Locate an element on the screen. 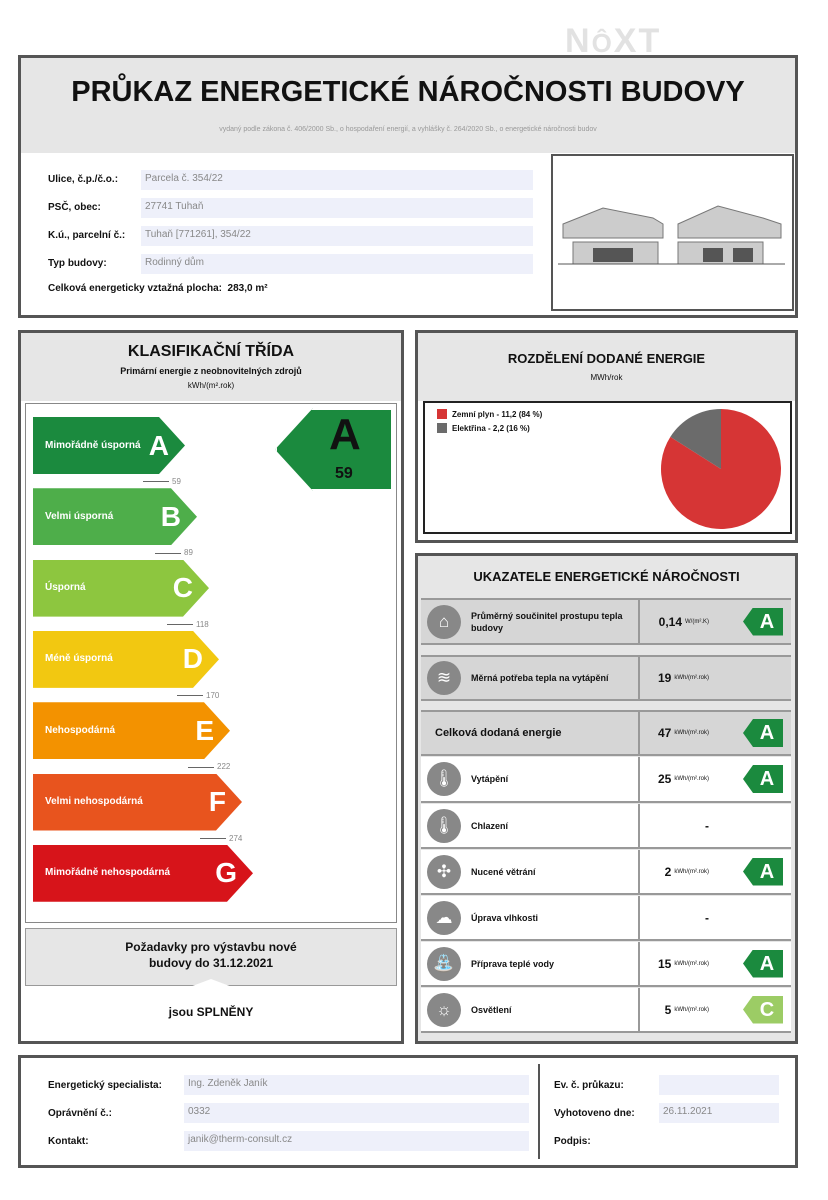  field-value: Parcela č. 354/22 is located at coordinates (337, 180).